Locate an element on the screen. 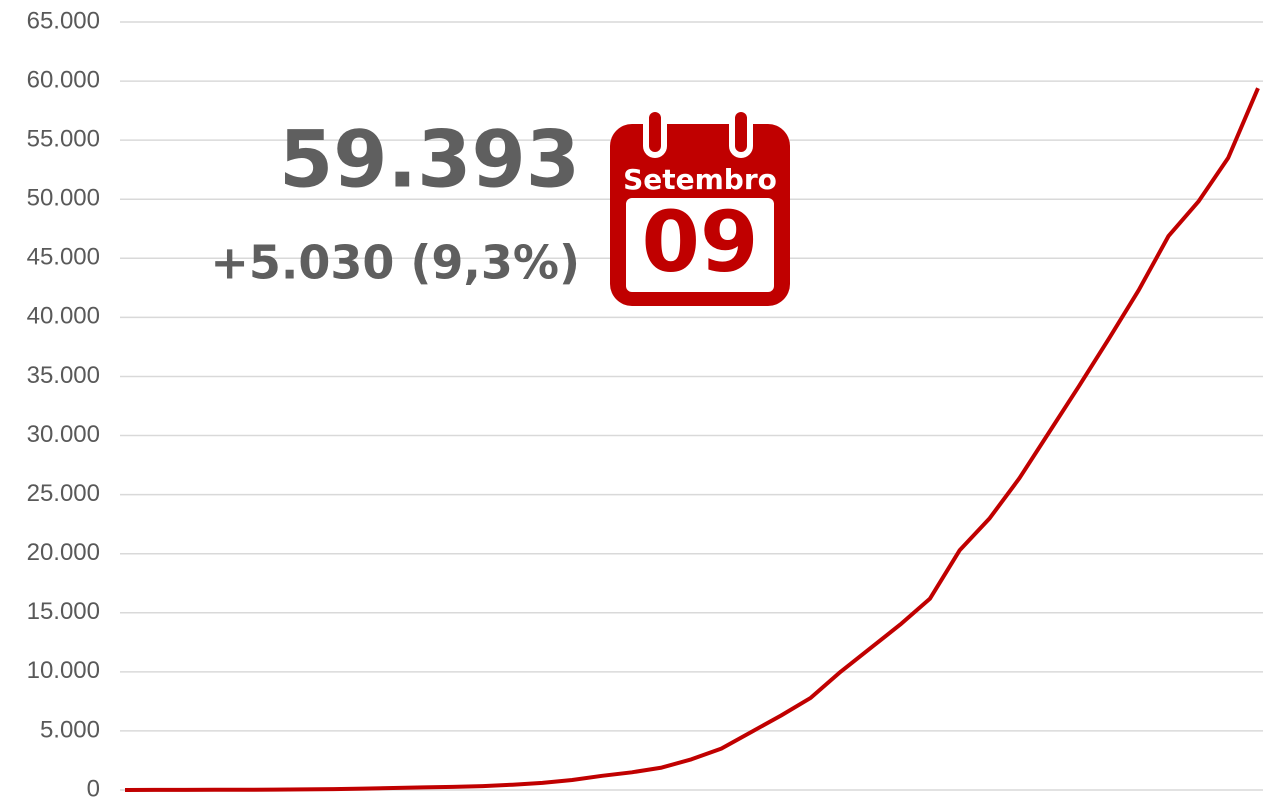  y-tick-label: 5.000 is located at coordinates (70, 729).